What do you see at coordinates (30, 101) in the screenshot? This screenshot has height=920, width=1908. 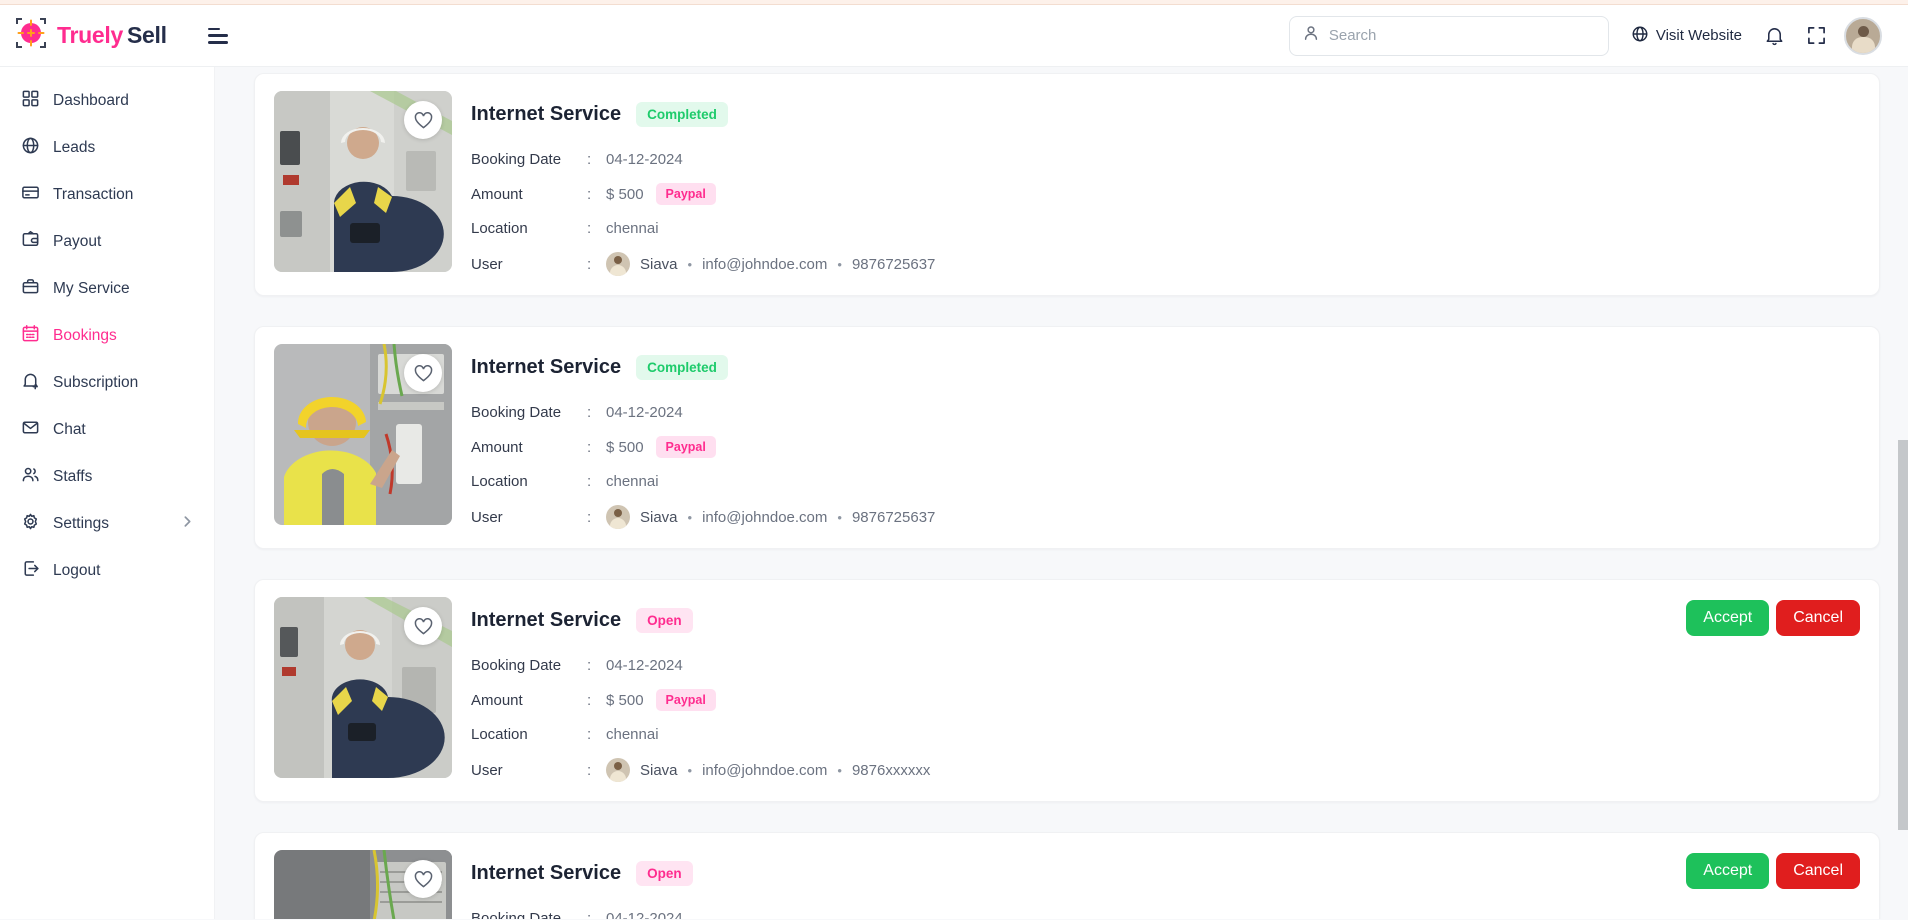 I see `dashboard-grid-icon` at bounding box center [30, 101].